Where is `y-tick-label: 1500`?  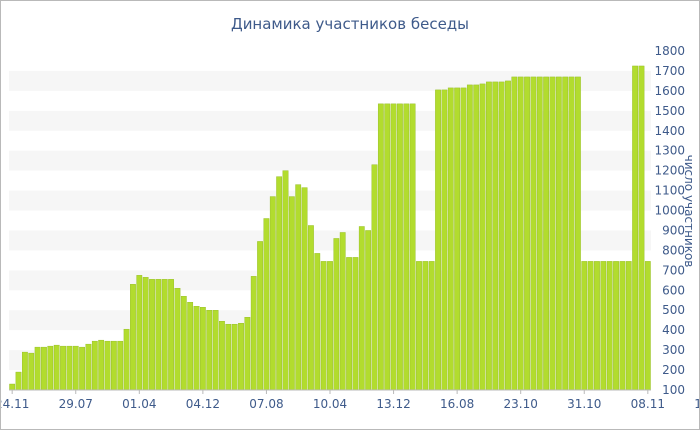 y-tick-label: 1500 is located at coordinates (669, 111).